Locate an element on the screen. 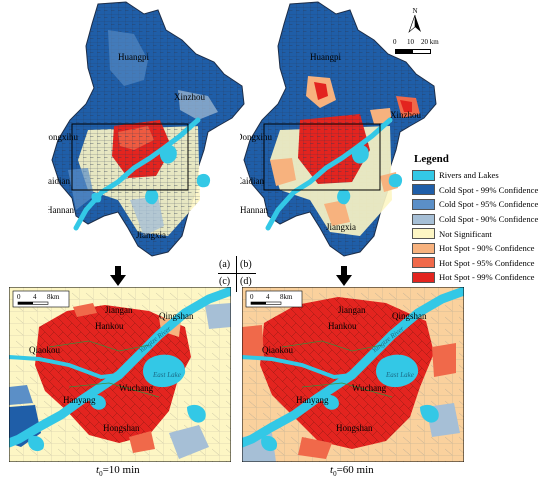 The image size is (550, 482). panel-label-a: (a) is located at coordinates (225, 264).